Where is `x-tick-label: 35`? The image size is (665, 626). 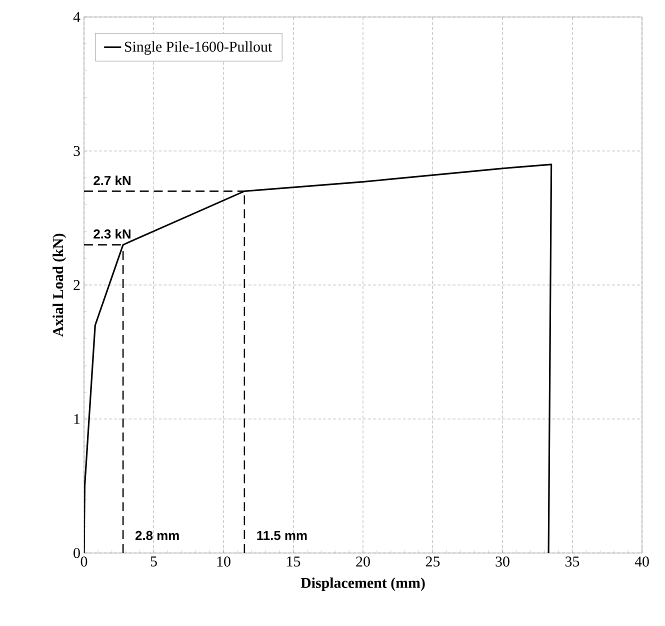
x-tick-label: 35 is located at coordinates (573, 561).